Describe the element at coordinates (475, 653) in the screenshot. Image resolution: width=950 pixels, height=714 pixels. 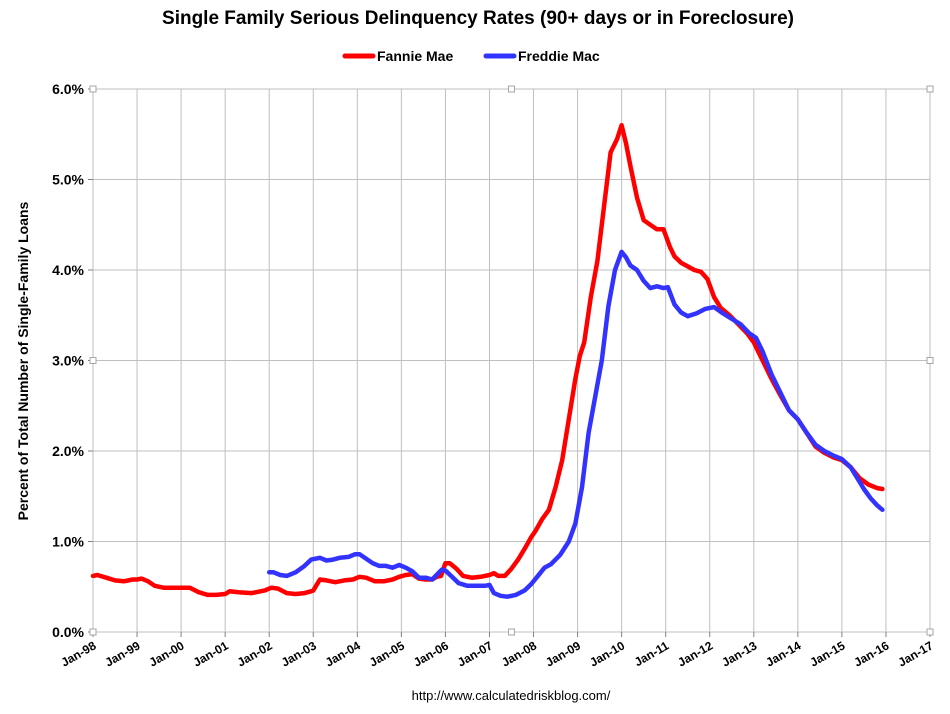
I see `x-tick-label: Jan-07` at that location.